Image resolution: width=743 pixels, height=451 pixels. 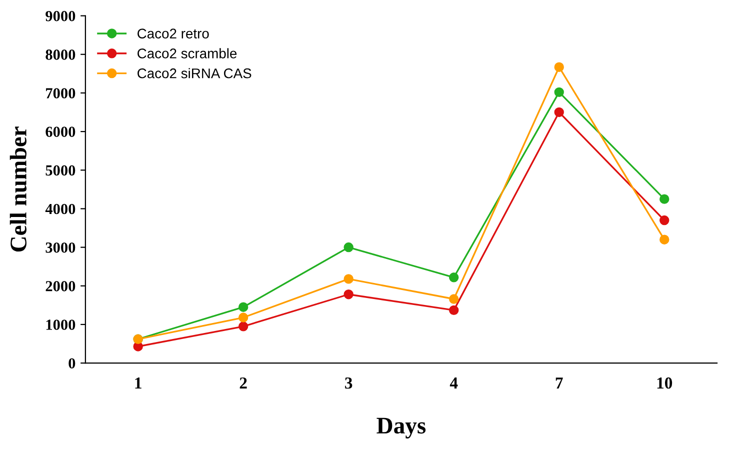 What do you see at coordinates (173, 33) in the screenshot?
I see `legend-label: Caco2 retro` at bounding box center [173, 33].